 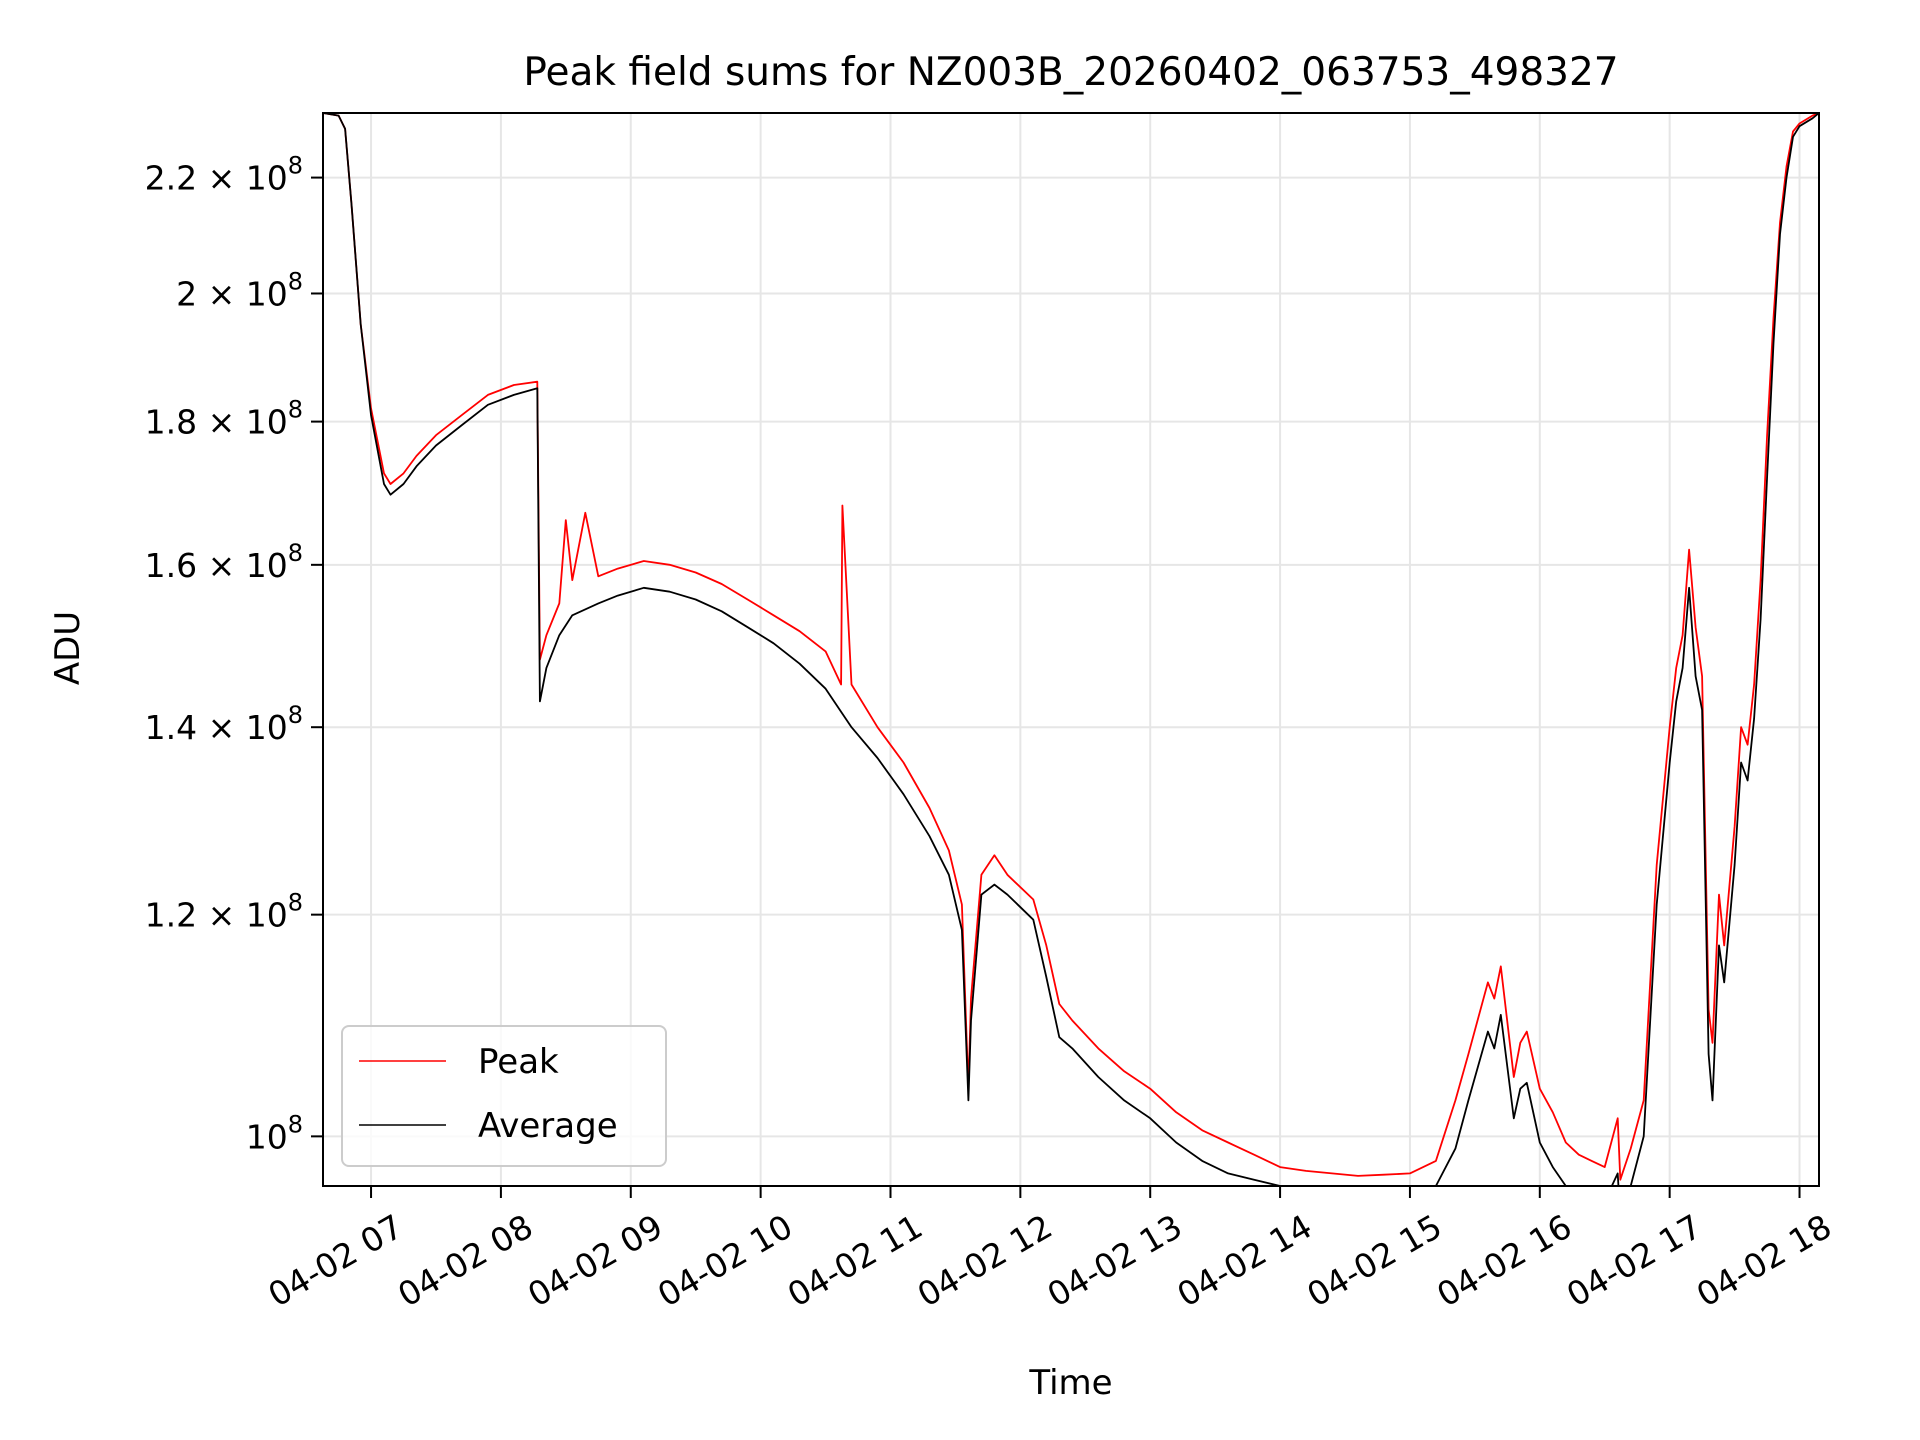 What do you see at coordinates (68, 648) in the screenshot?
I see `y-axis-label: ADU` at bounding box center [68, 648].